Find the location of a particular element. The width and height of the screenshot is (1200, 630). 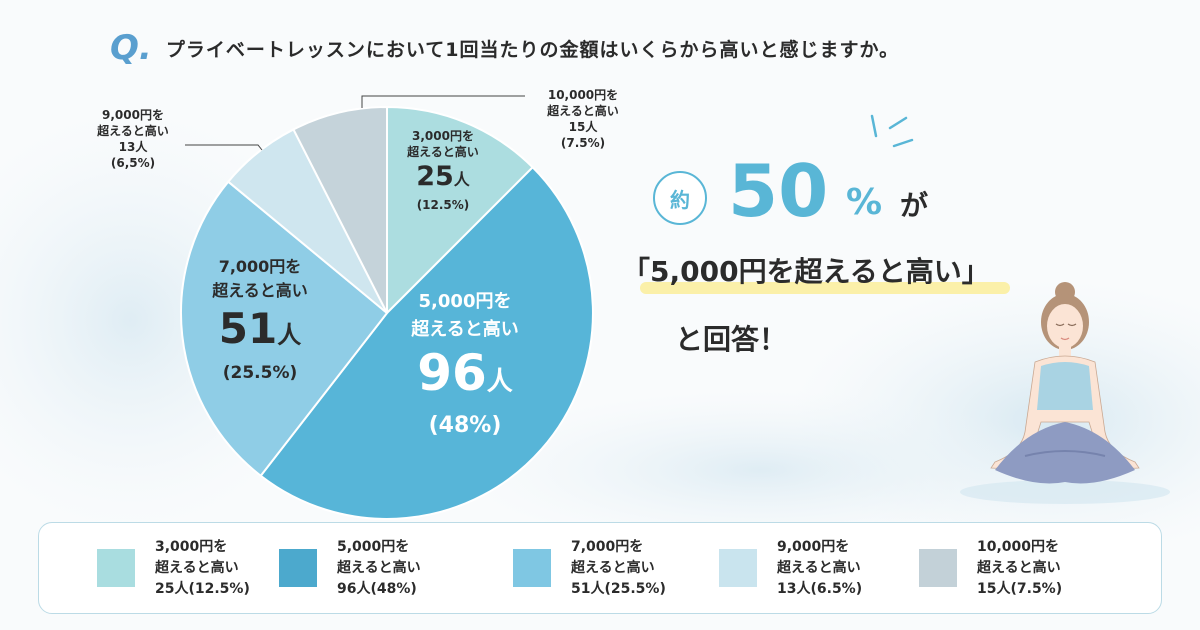

question-header: Q. プライベートレッスンにおいて1回当たりの金額はいくらから高いと感じますか。 is located at coordinates (504, 48).